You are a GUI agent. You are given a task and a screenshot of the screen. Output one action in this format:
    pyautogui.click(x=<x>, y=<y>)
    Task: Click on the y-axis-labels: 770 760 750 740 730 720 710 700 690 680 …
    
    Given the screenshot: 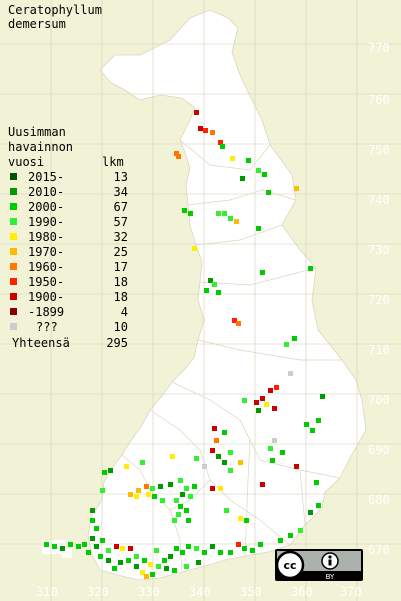 What is the action you would take?
    pyautogui.click(x=379, y=299)
    